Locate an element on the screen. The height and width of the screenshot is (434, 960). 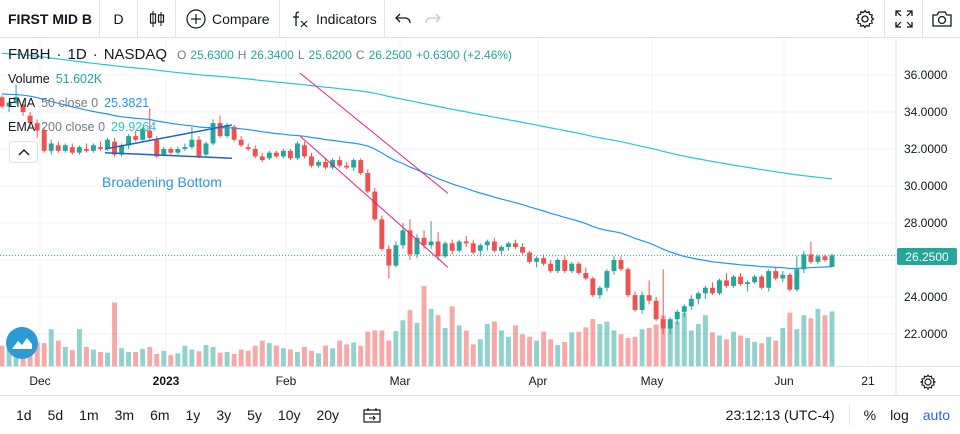
range-button: 3y is located at coordinates (224, 415).